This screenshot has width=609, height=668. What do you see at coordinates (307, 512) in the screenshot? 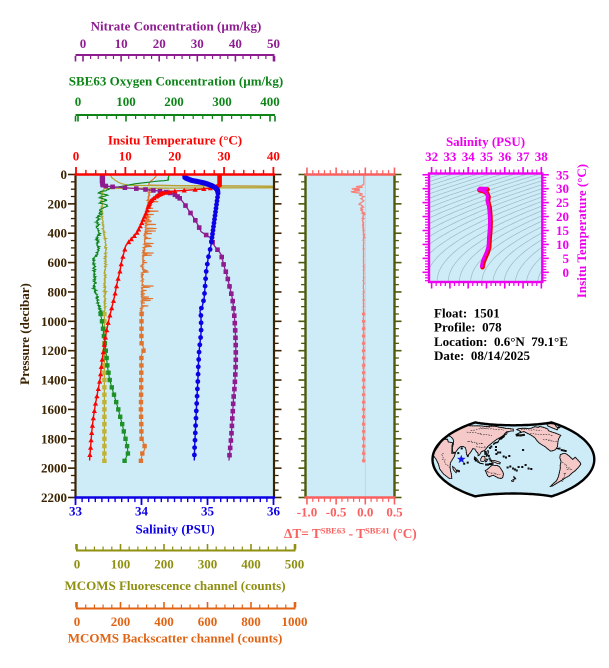
I see `svg-text: -1.0` at bounding box center [307, 512].